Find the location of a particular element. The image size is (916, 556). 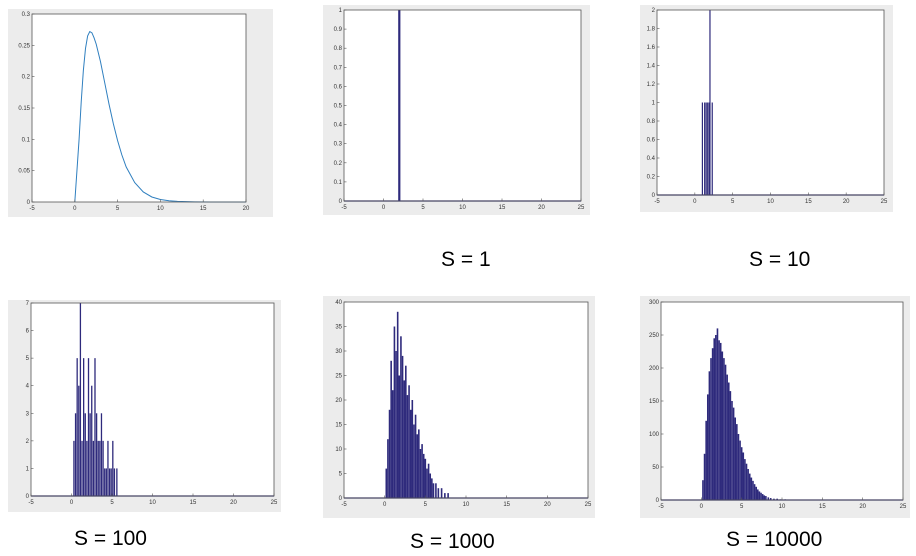

y-tick-label: 6 is located at coordinates (28, 332).